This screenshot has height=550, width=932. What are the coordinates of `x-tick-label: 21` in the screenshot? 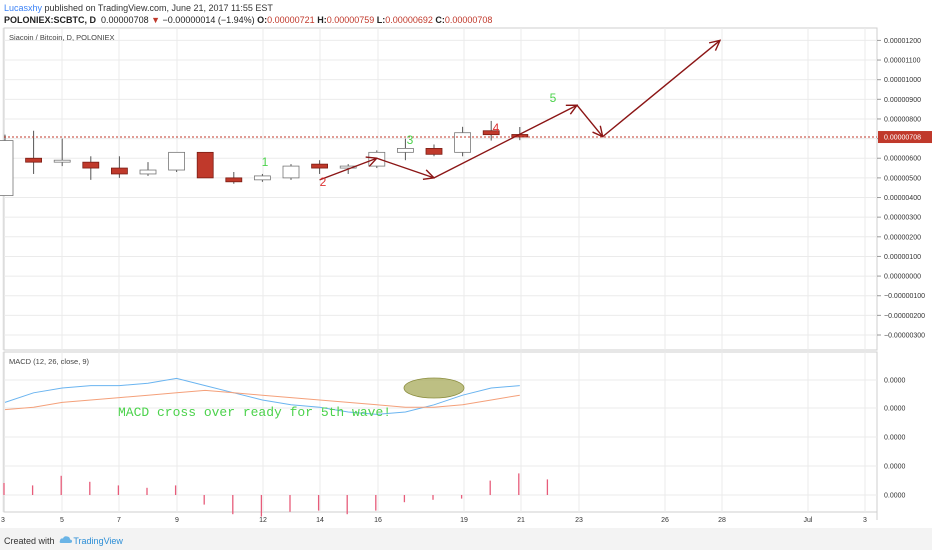 It's located at (521, 520).